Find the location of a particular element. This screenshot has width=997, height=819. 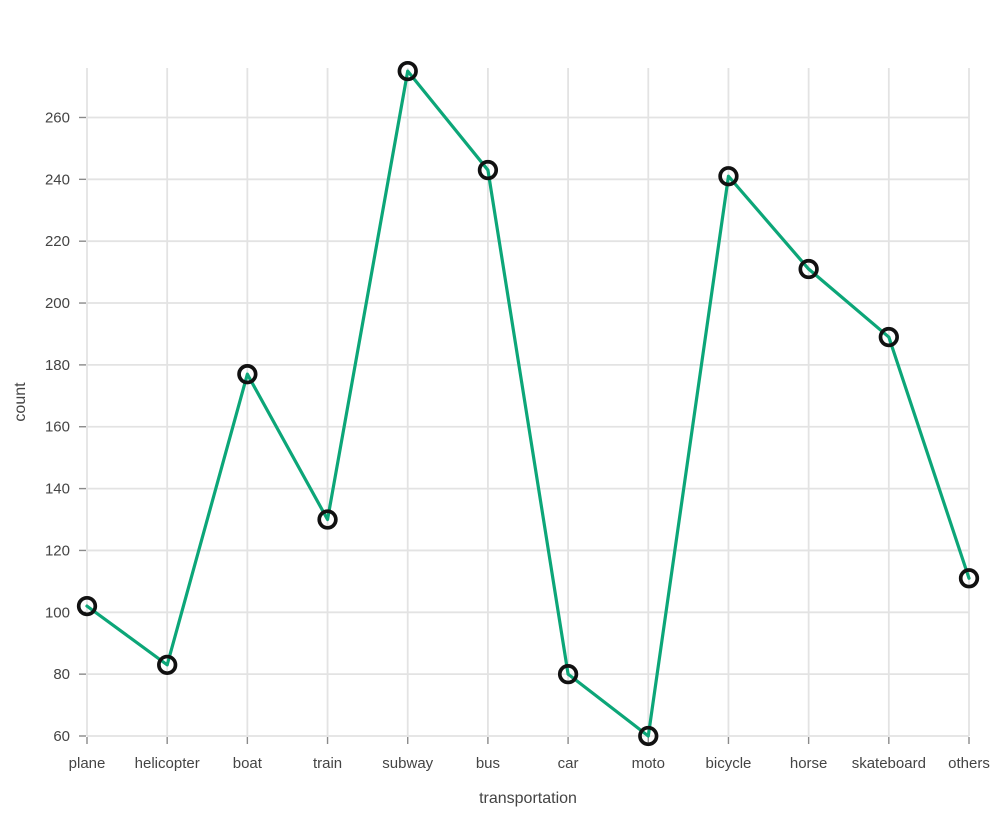

y-tick-label-100: 100 is located at coordinates (57, 612).